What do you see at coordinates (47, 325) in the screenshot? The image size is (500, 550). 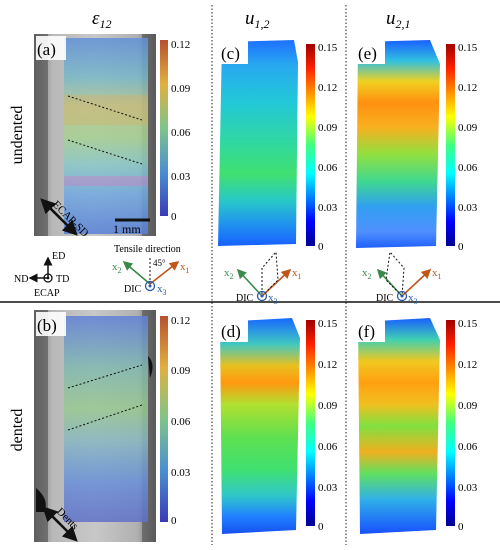 I see `panel-label-b: (b)` at bounding box center [47, 325].